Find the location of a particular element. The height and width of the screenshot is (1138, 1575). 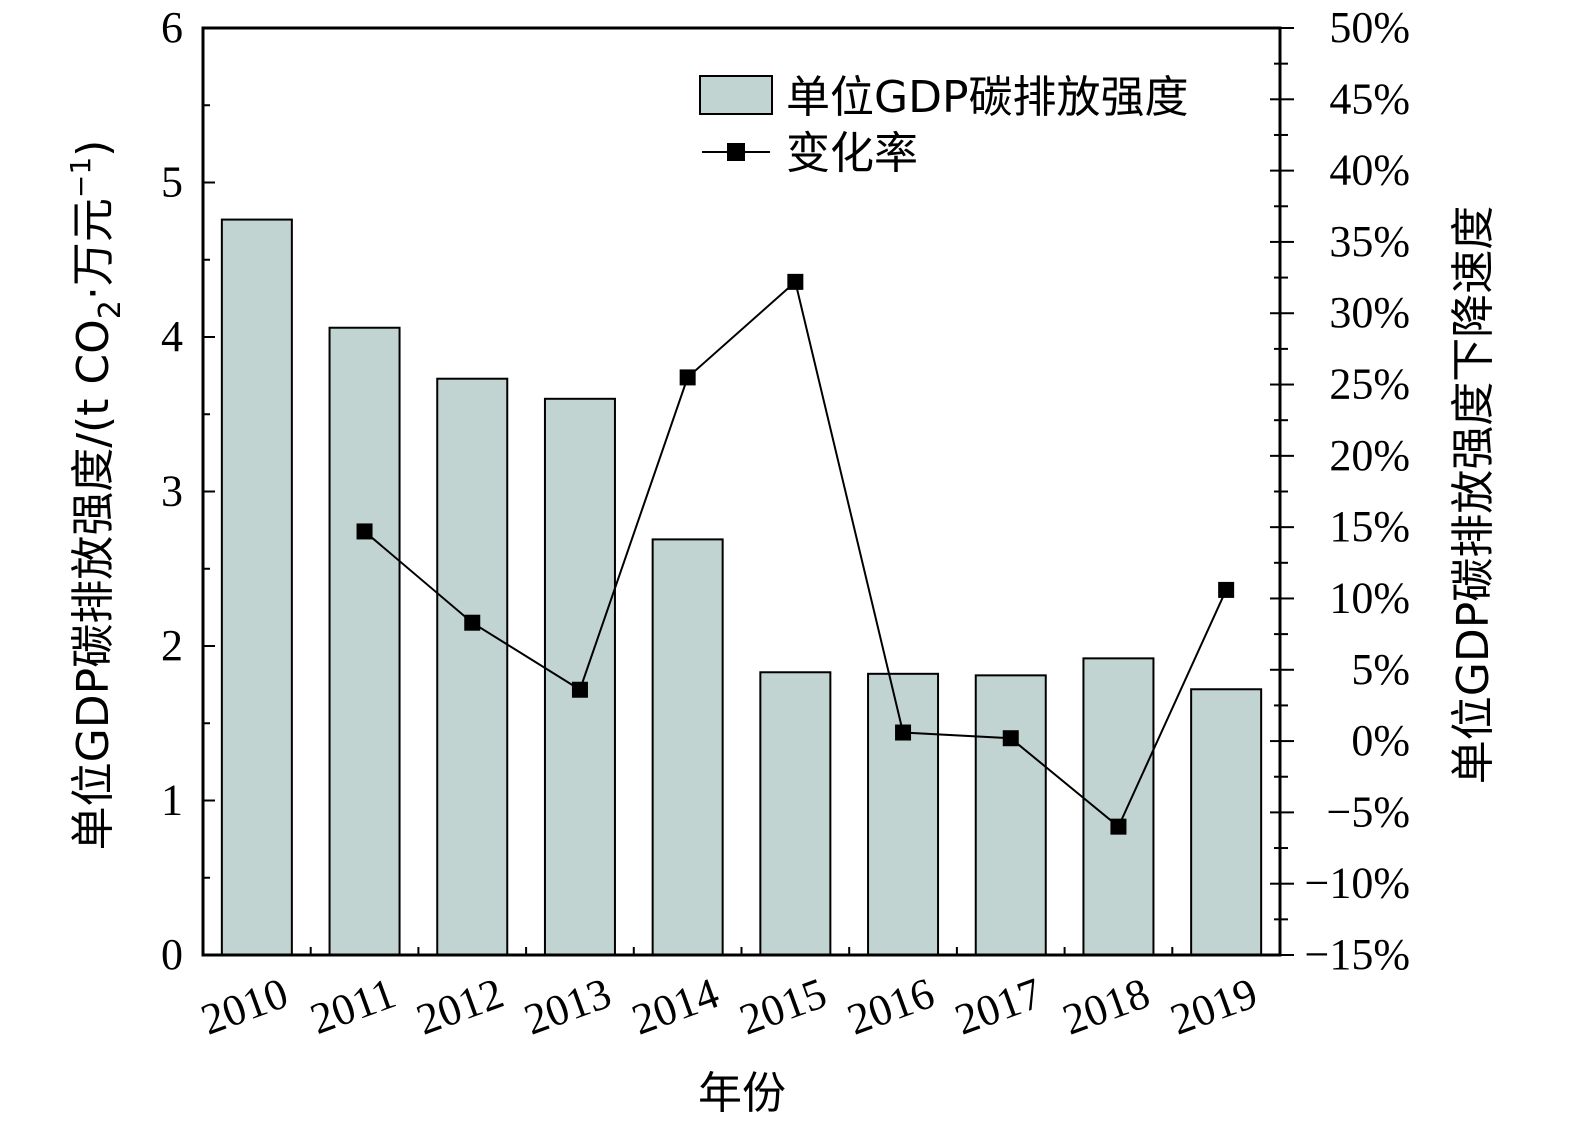

bar-2014 is located at coordinates (687, 747).